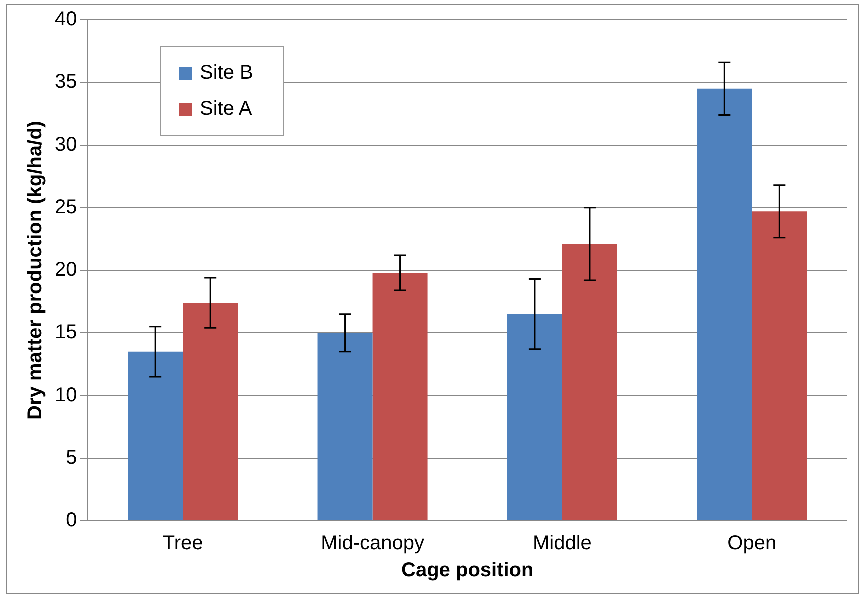 Image resolution: width=867 pixels, height=599 pixels. What do you see at coordinates (372, 543) in the screenshot?
I see `x-tick-label: Mid-canopy` at bounding box center [372, 543].